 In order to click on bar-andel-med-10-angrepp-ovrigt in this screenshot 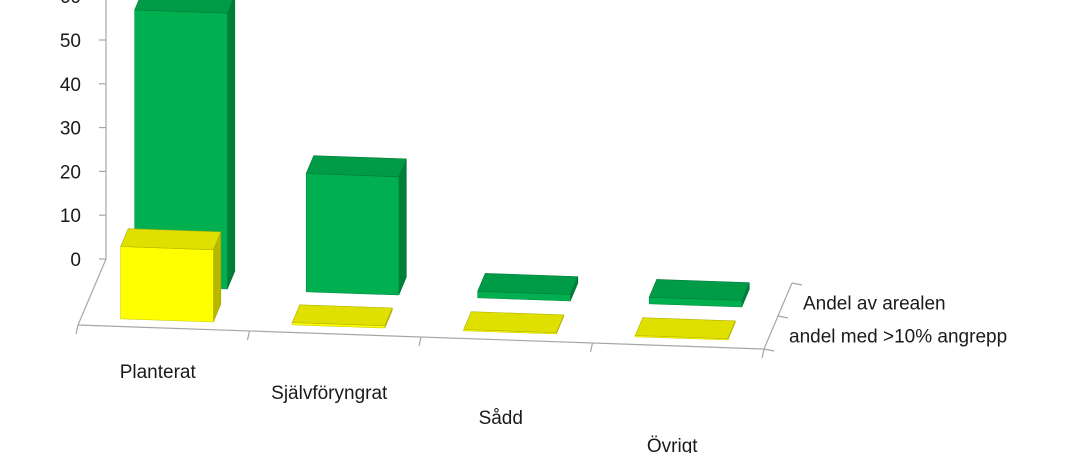, I will do `click(685, 329)`.